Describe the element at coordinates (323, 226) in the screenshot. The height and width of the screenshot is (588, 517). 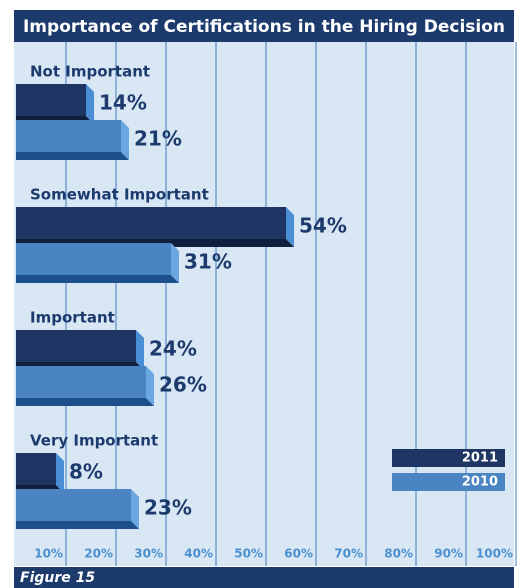
I see `value-label: 54%` at that location.